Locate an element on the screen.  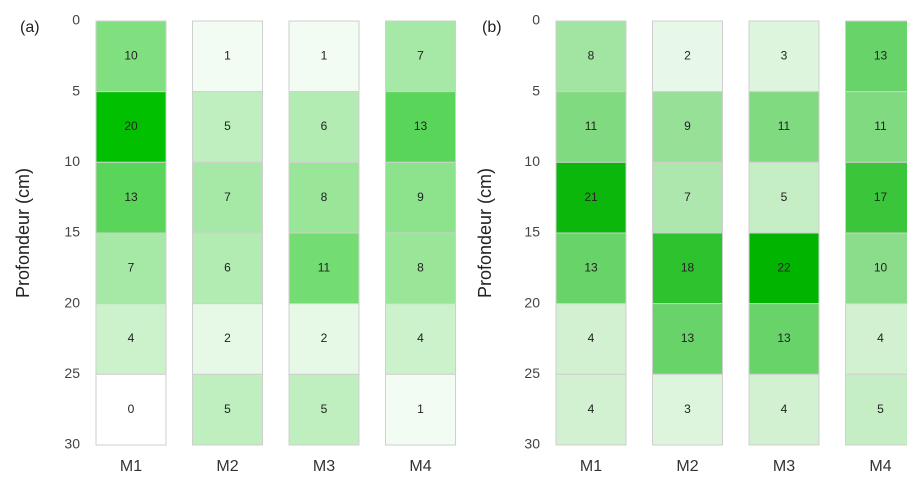
cell-label: 21 is located at coordinates (591, 197).